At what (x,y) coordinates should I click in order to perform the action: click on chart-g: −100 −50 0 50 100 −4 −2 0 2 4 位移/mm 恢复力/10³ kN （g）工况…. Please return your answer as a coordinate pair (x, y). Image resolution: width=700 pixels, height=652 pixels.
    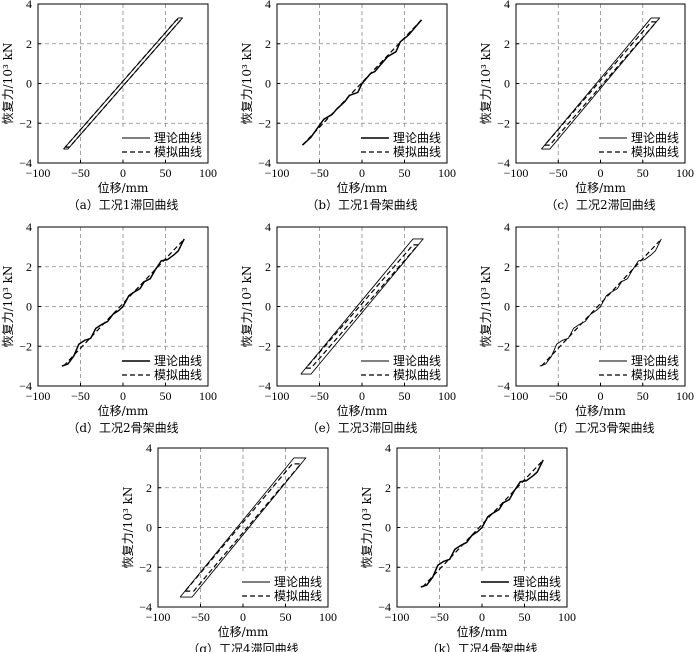
    Looking at the image, I should click on (229, 546).